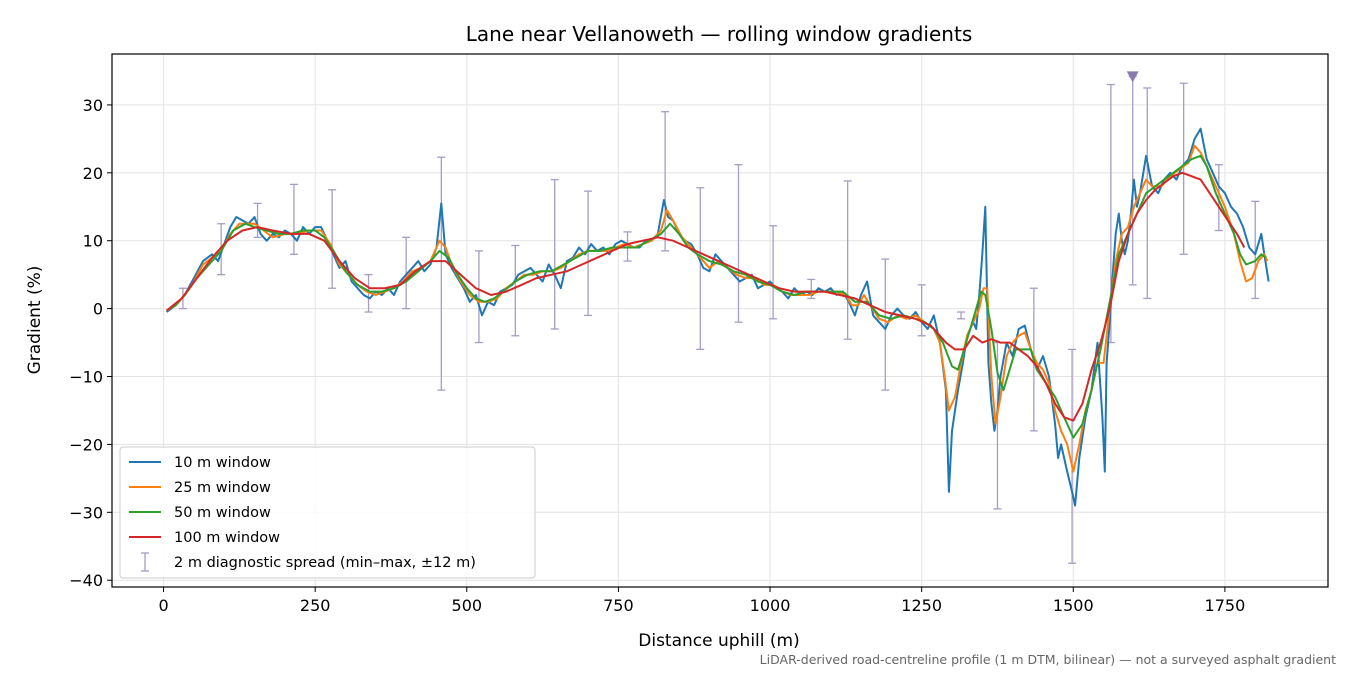 This screenshot has width=1350, height=675. Describe the element at coordinates (90, 343) in the screenshot. I see `y-axis: −40 −30 −20 −10 0 10 20 30` at that location.